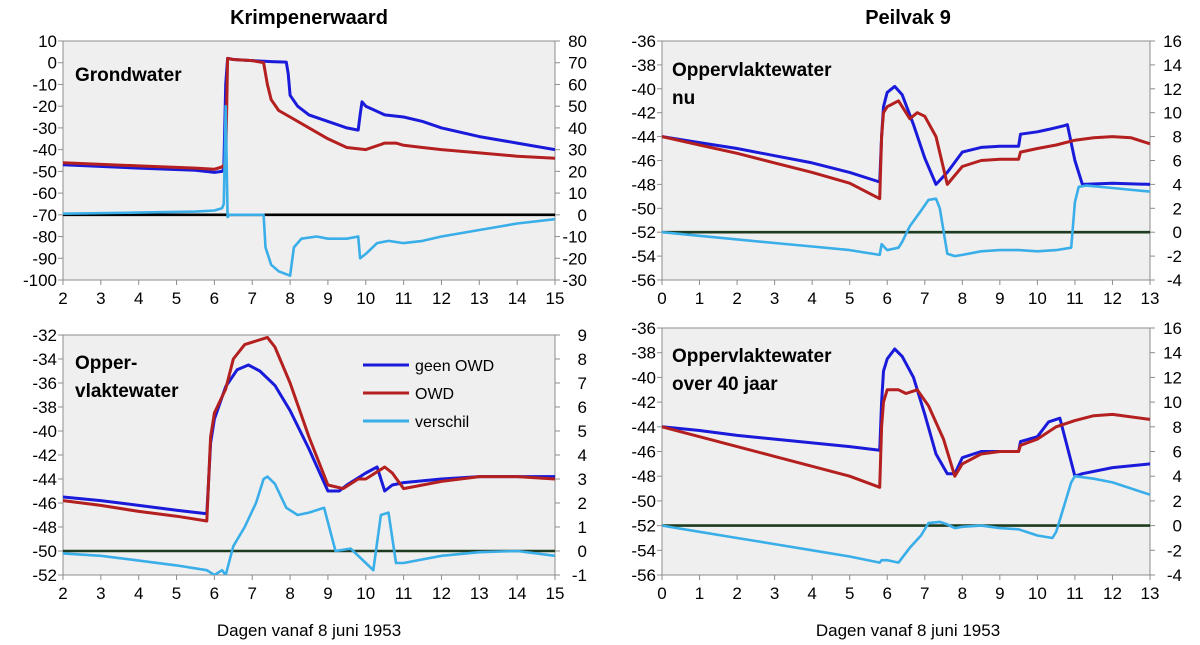 This screenshot has height=645, width=1200. What do you see at coordinates (44, 84) in the screenshot?
I see `y-tick-label: -10` at bounding box center [44, 84].